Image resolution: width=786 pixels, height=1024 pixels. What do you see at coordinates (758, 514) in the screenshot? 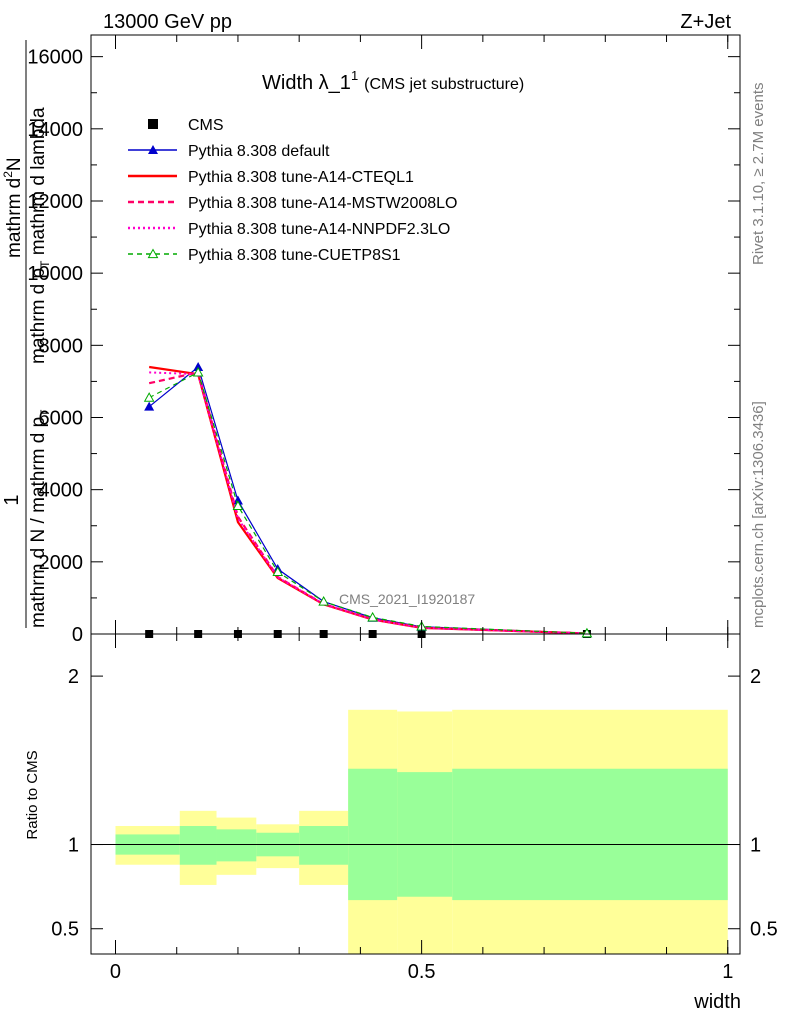
I see `source-label: mcplots.cern.ch [arXiv:1306.3436]` at bounding box center [758, 514].